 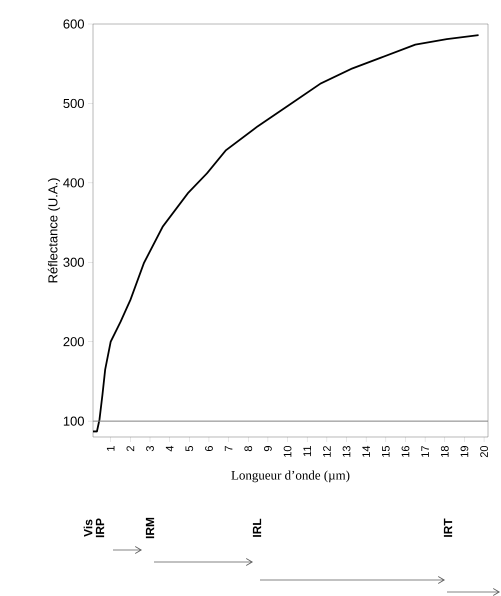 I want to click on x-tick-label: 2, so click(x=130, y=449).